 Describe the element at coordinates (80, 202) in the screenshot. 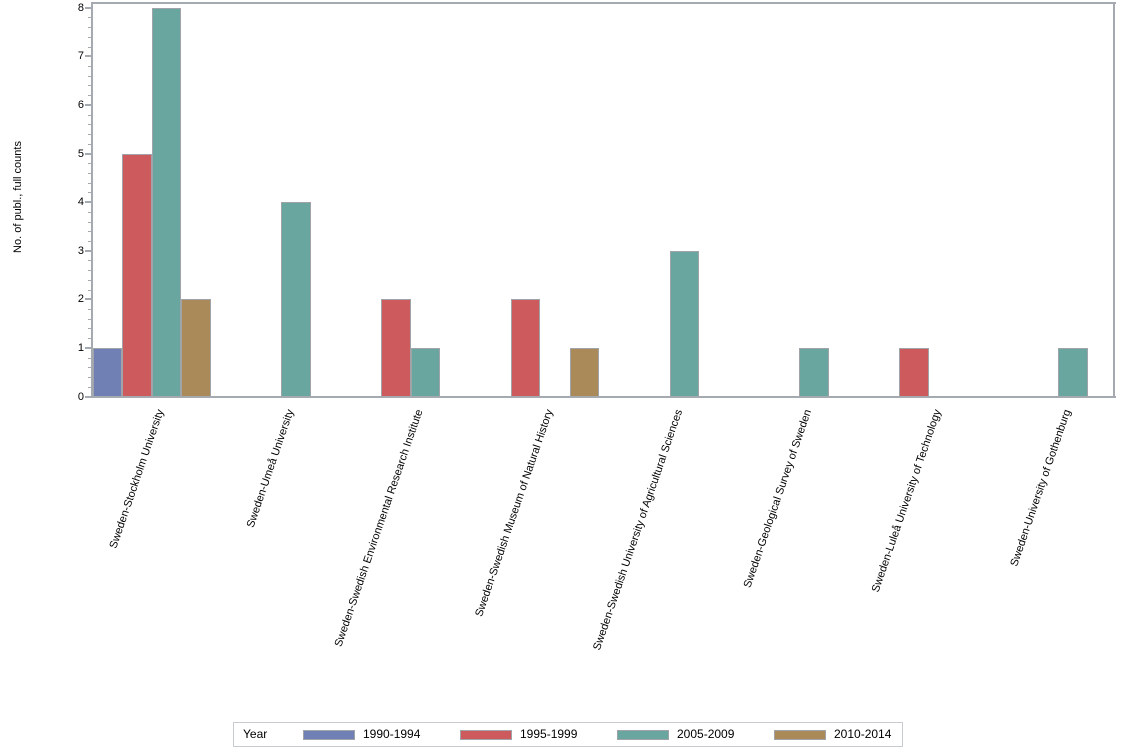

I see `y-tick-label: 4` at that location.